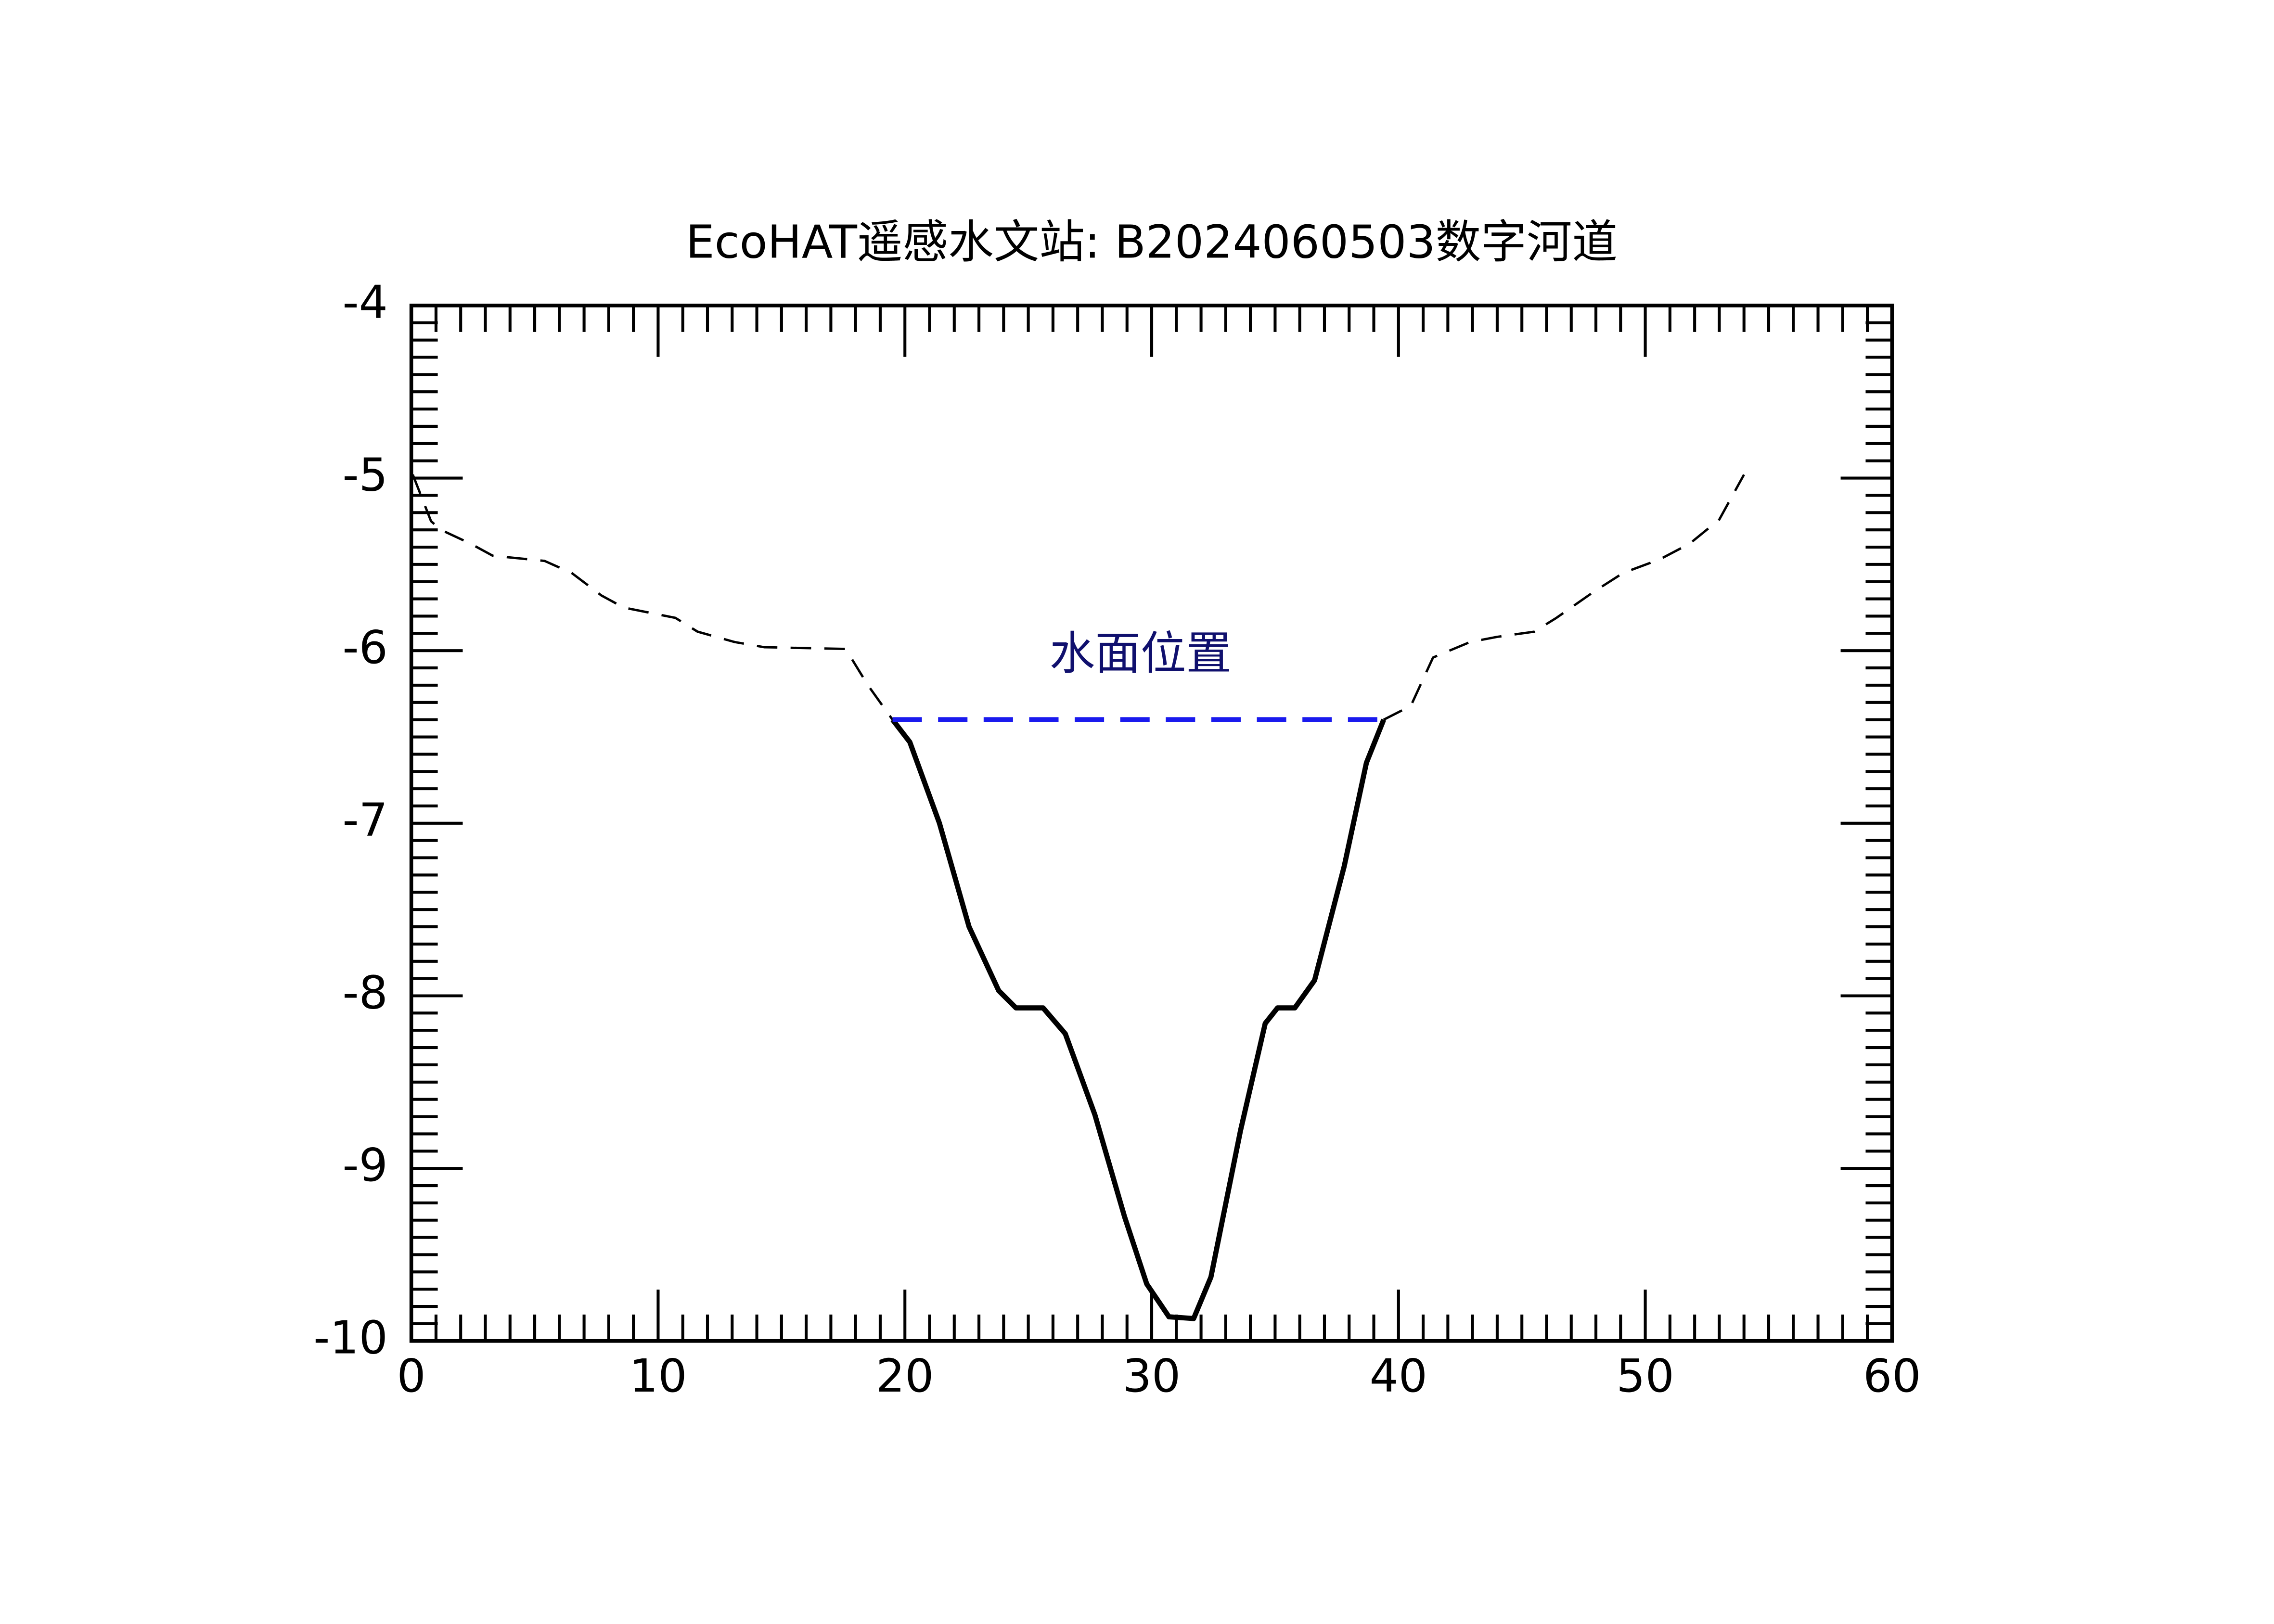  I want to click on x-tick-label: 0, so click(411, 1376).